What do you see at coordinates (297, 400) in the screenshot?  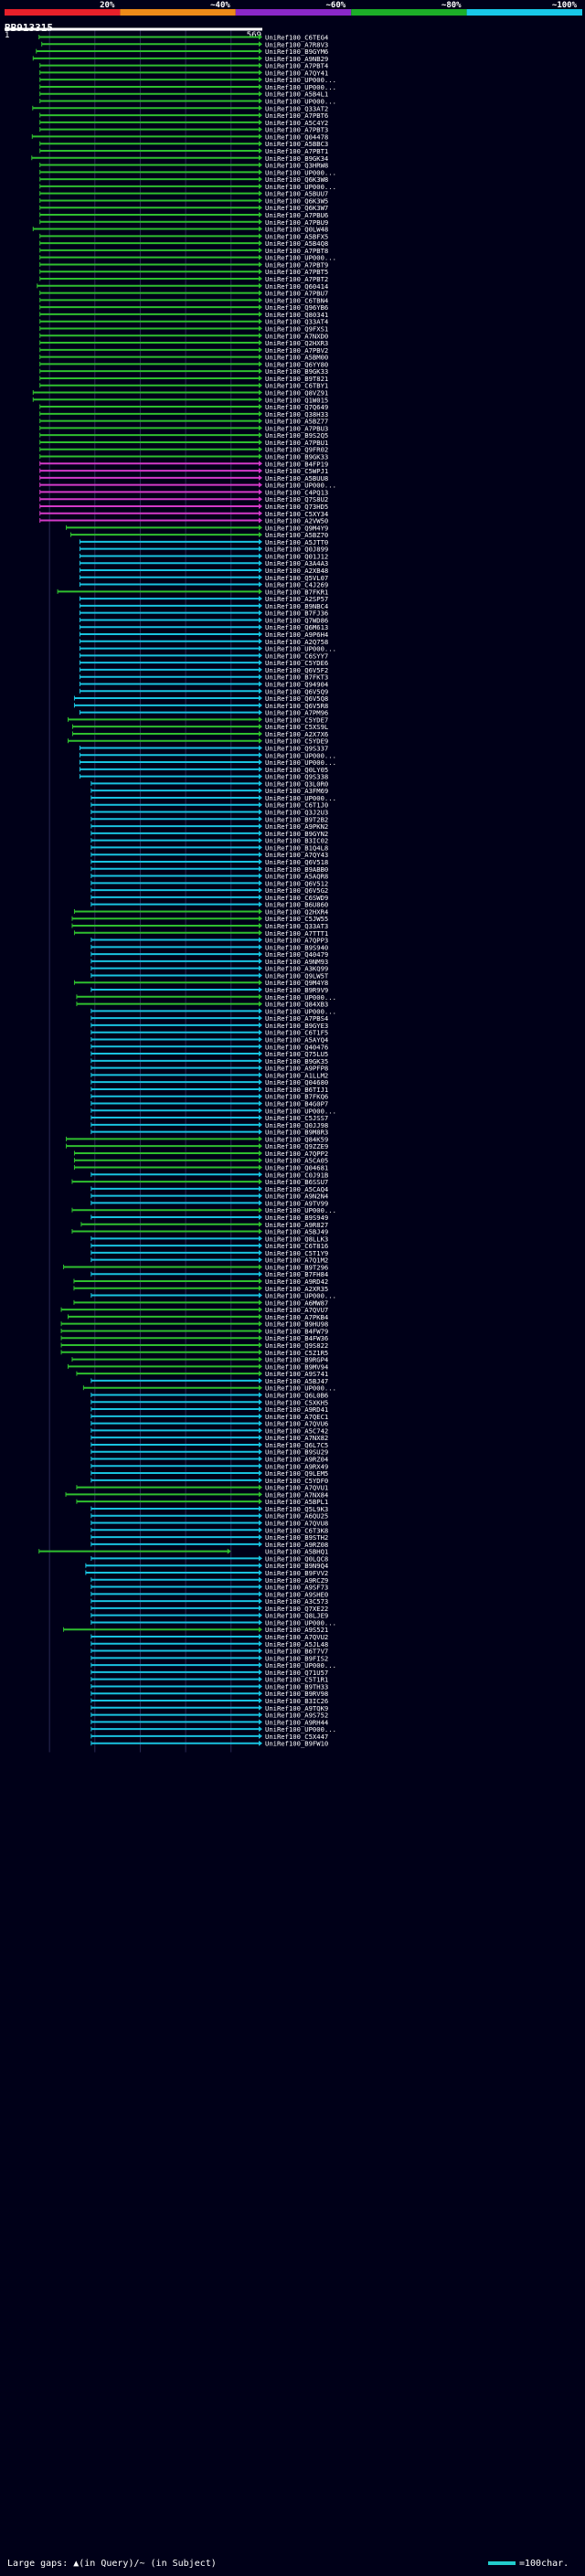 I see `hit-label: UniRef100_Q1W015` at bounding box center [297, 400].